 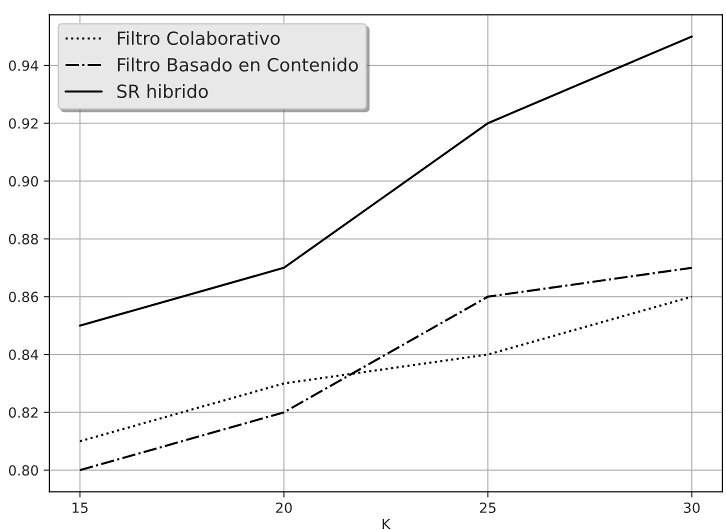 What do you see at coordinates (23, 239) in the screenshot?
I see `y-tick-label: 0.88` at bounding box center [23, 239].